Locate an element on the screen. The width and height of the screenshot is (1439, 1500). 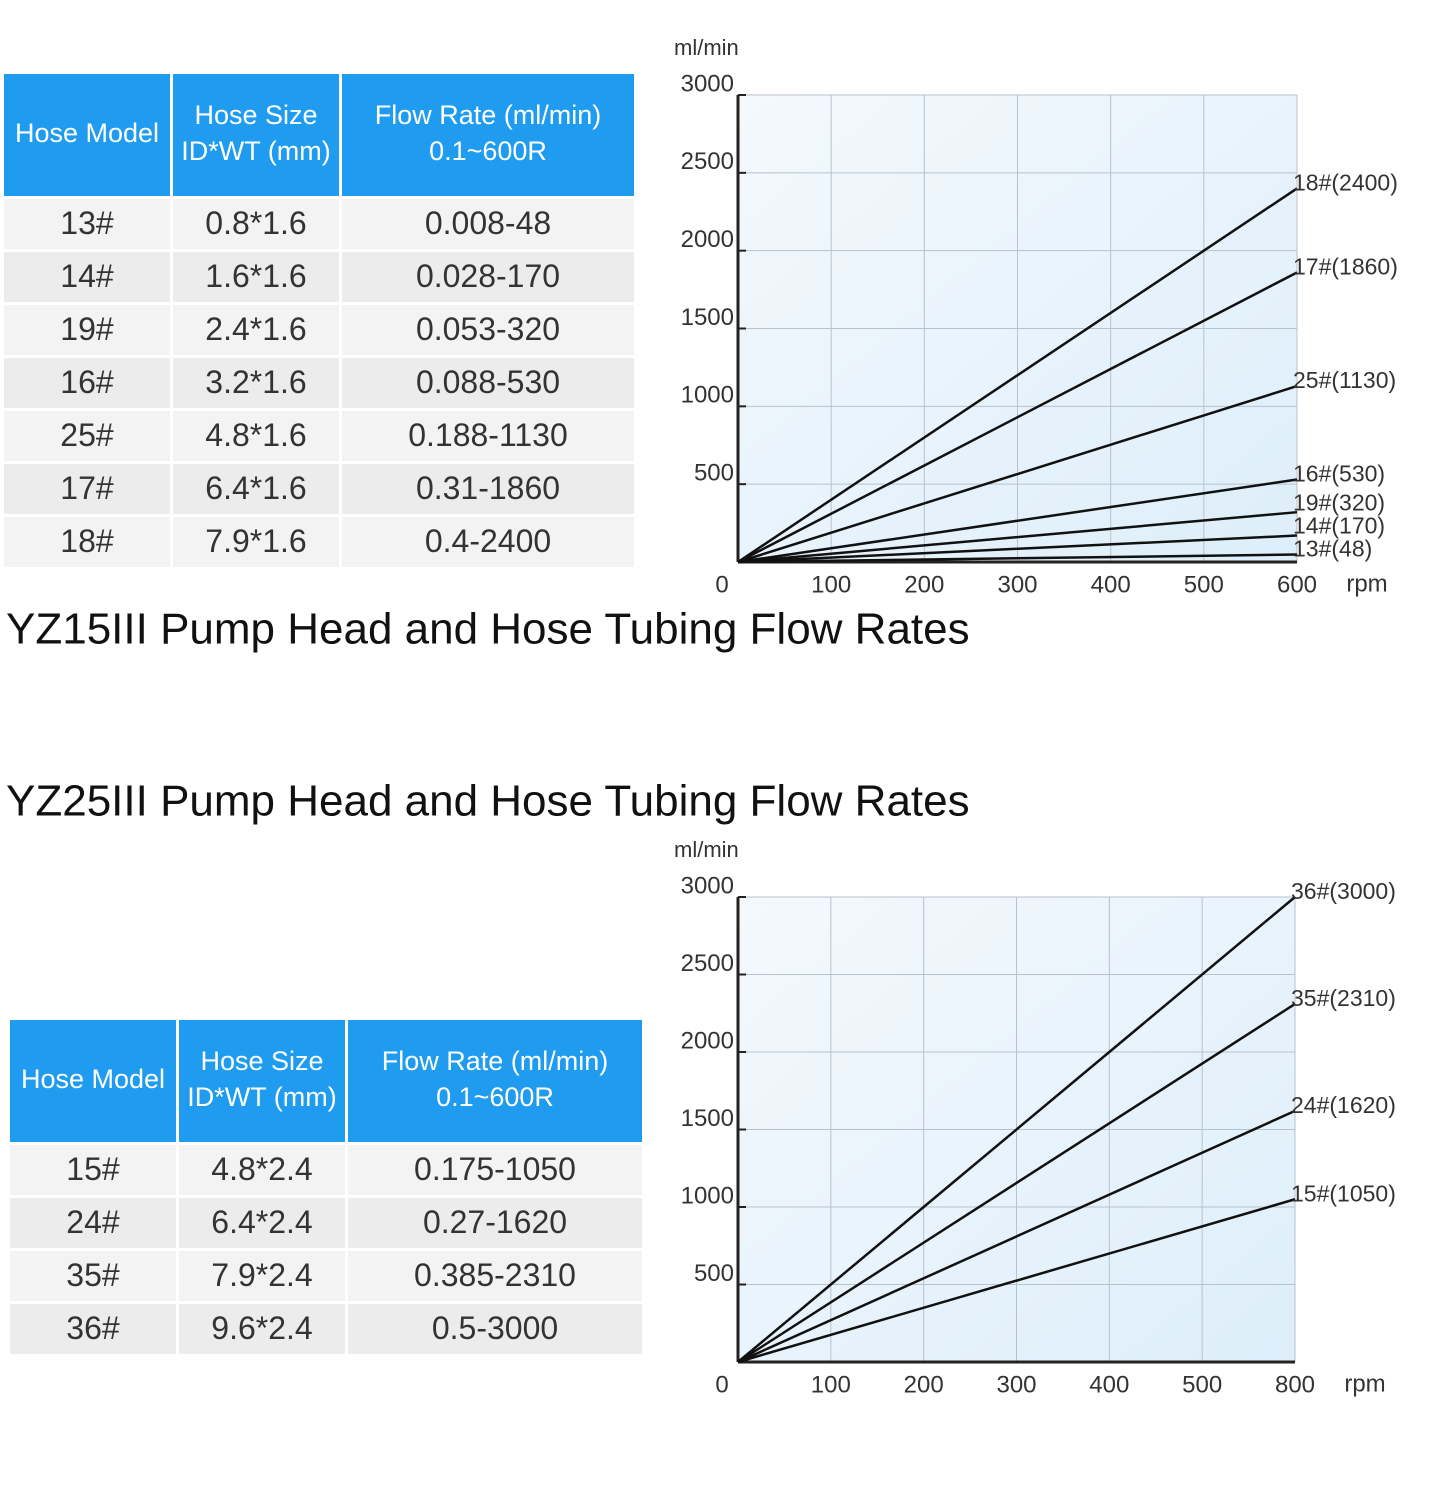
x-tick-label: 300 is located at coordinates (1017, 584).